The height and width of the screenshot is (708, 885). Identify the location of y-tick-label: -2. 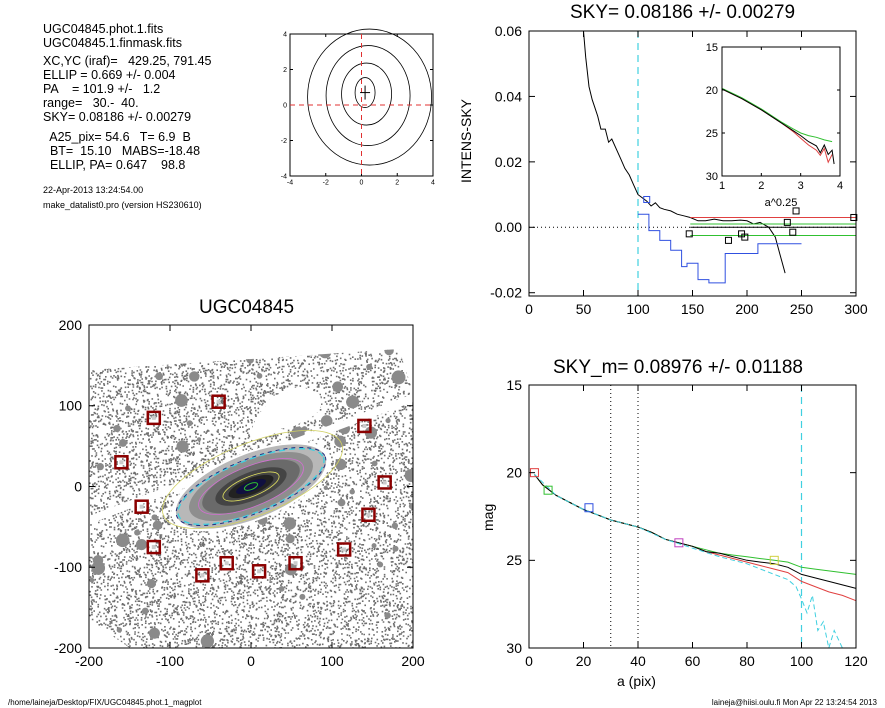
(284, 141).